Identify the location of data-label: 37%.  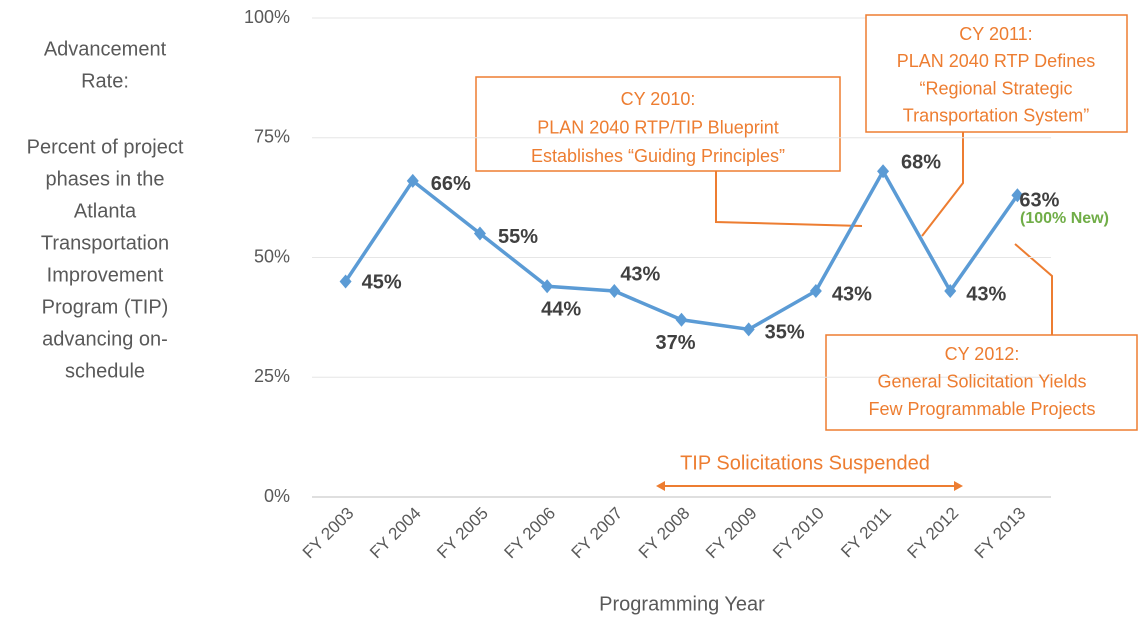
(676, 343).